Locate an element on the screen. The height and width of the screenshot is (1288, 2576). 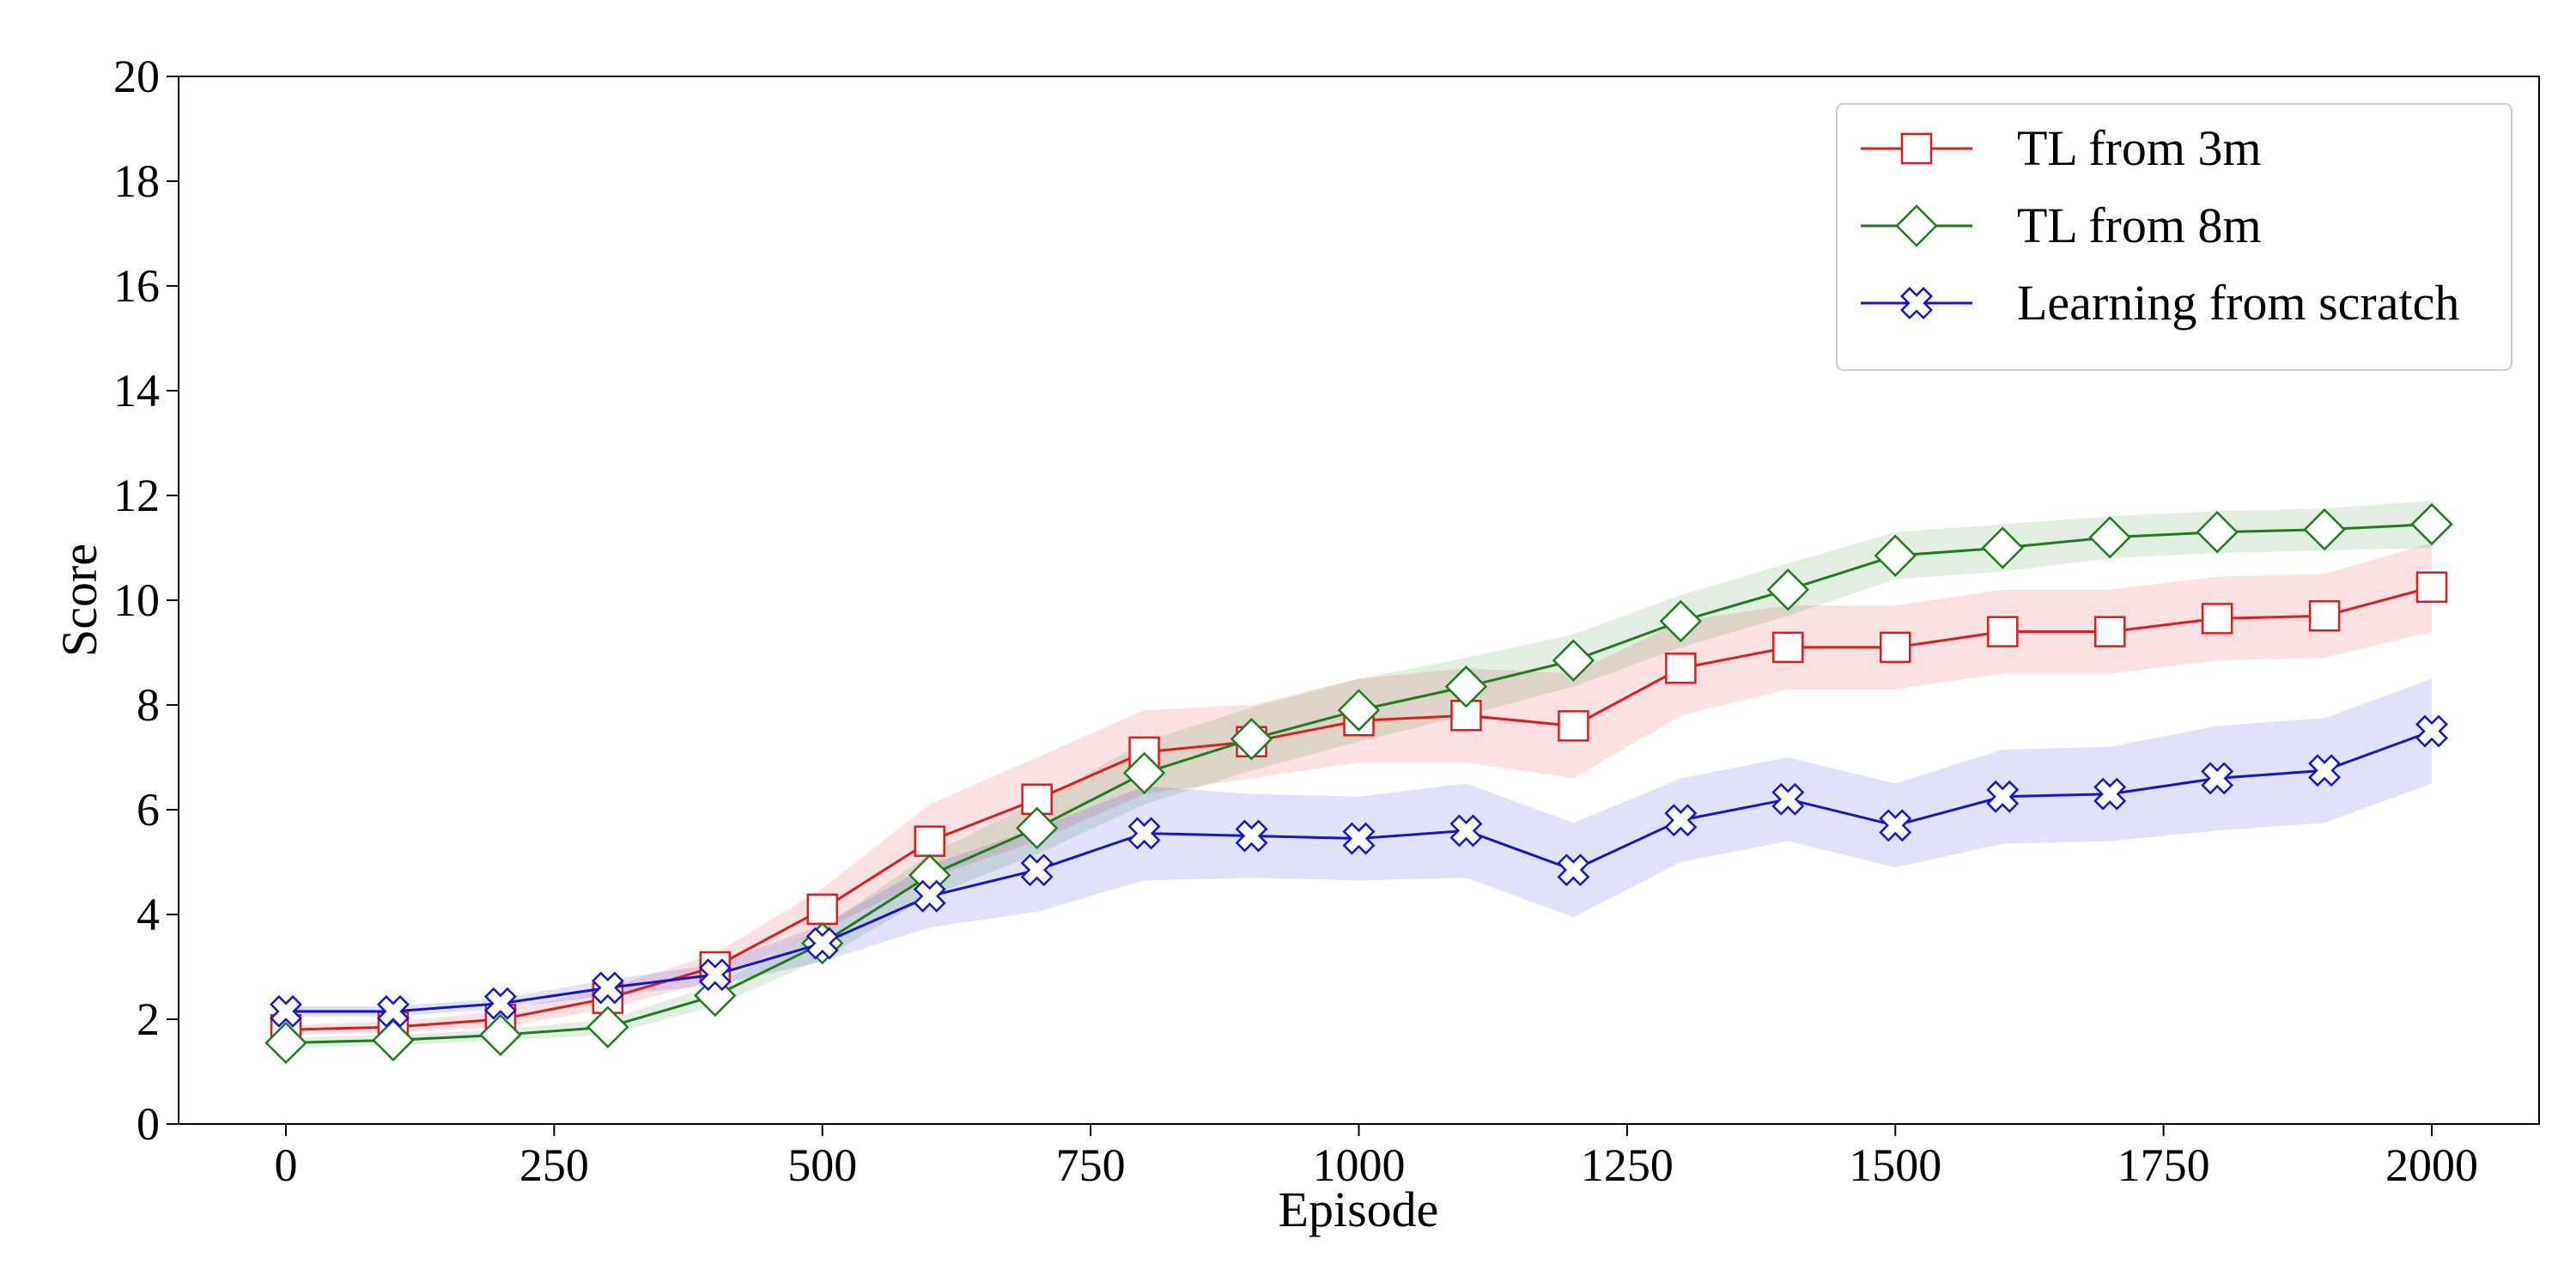
y-tick-label: 16 is located at coordinates (137, 286).